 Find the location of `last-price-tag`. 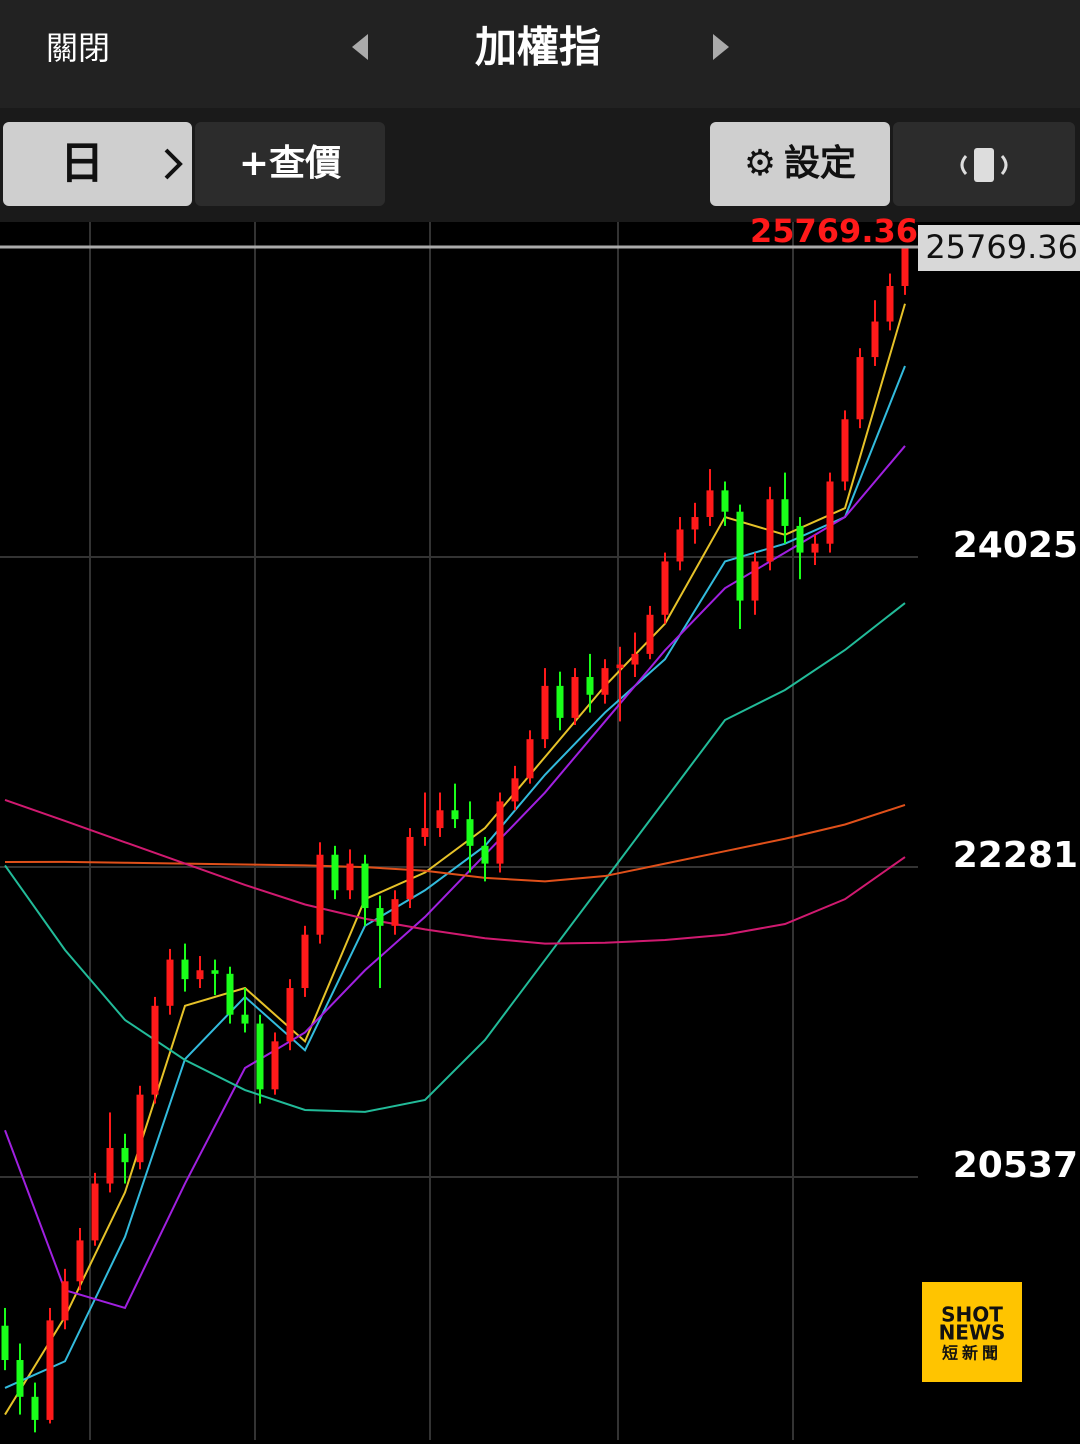

last-price-tag is located at coordinates (999, 247).